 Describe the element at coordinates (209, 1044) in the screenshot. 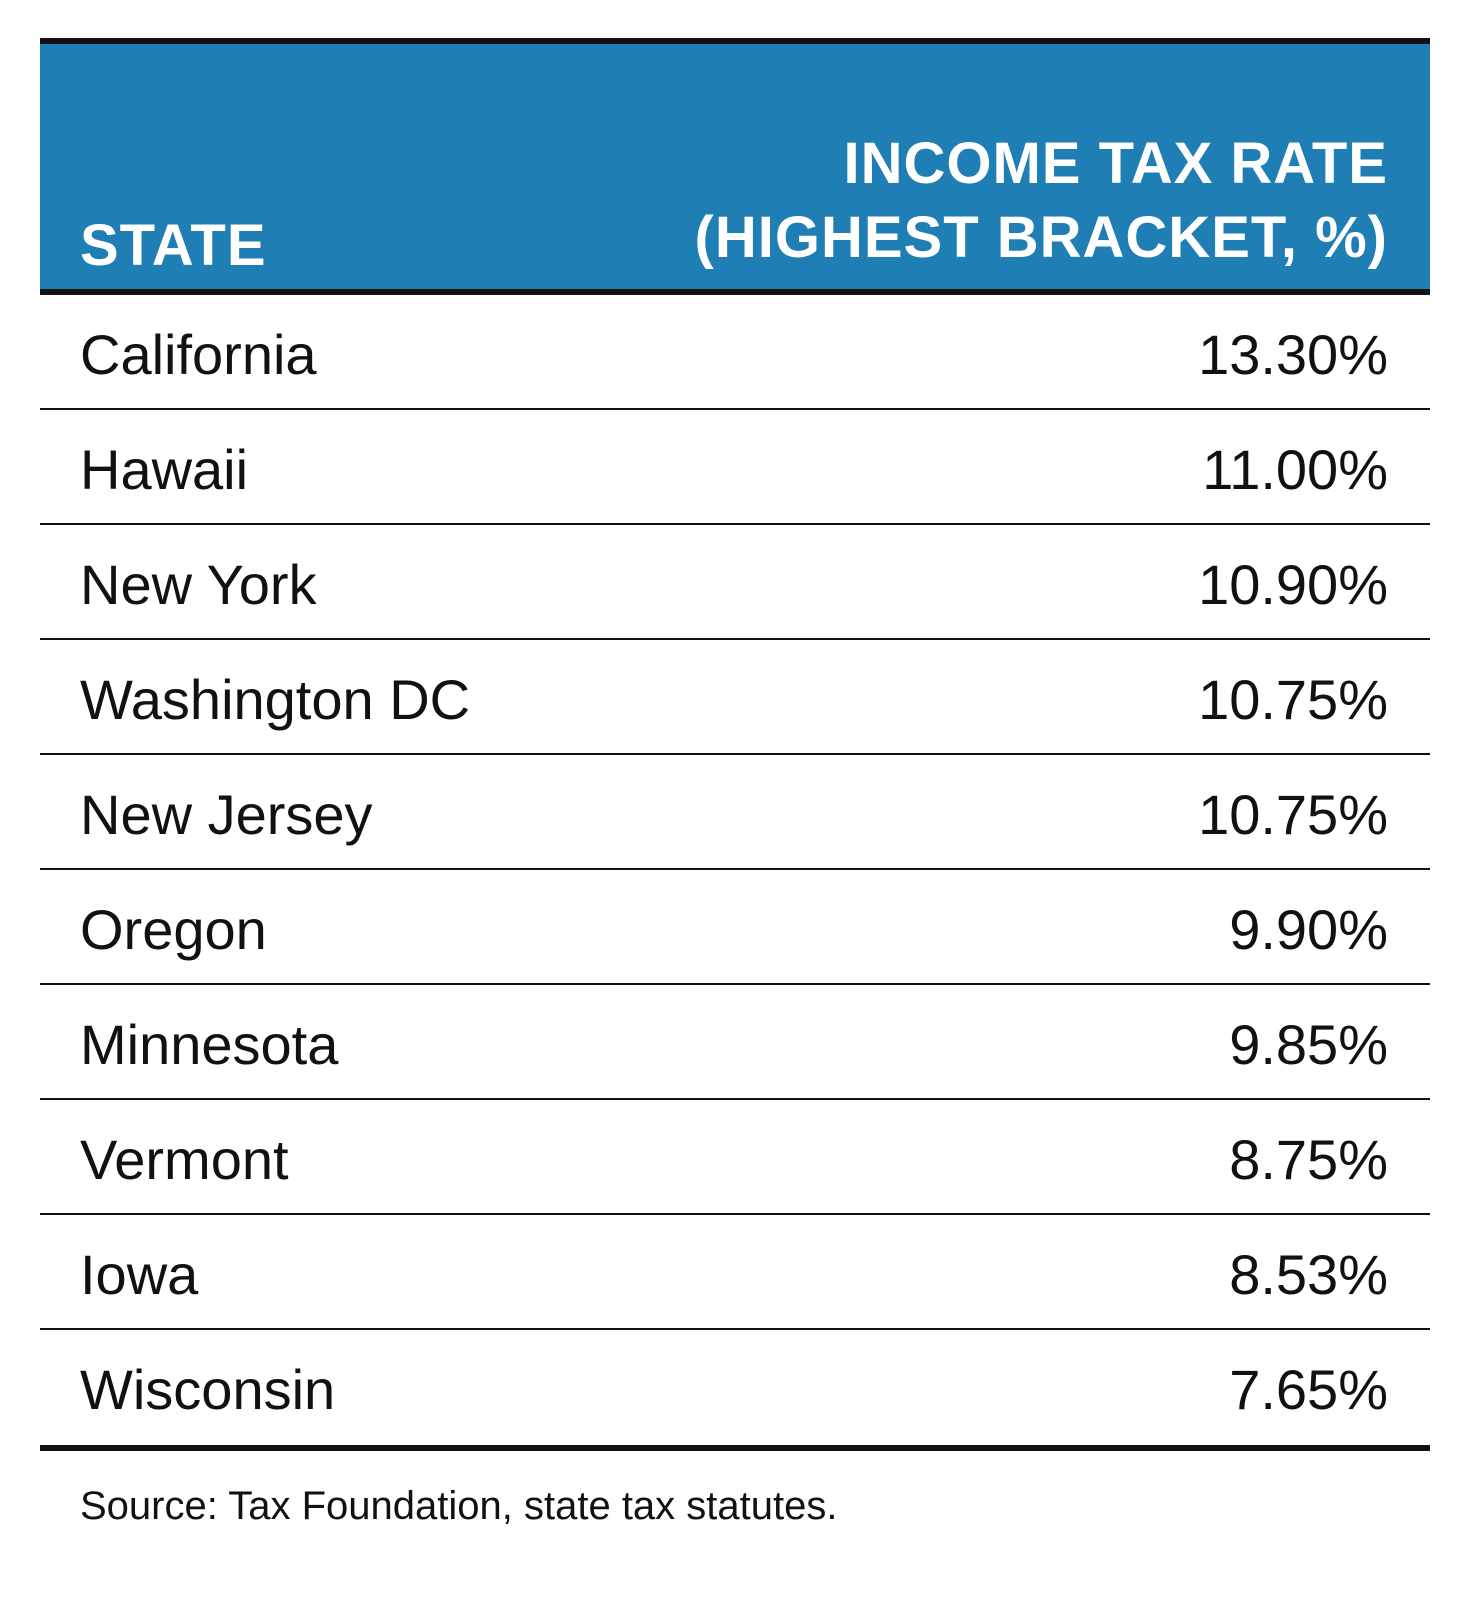

I see `state-cell: Minnesota` at that location.